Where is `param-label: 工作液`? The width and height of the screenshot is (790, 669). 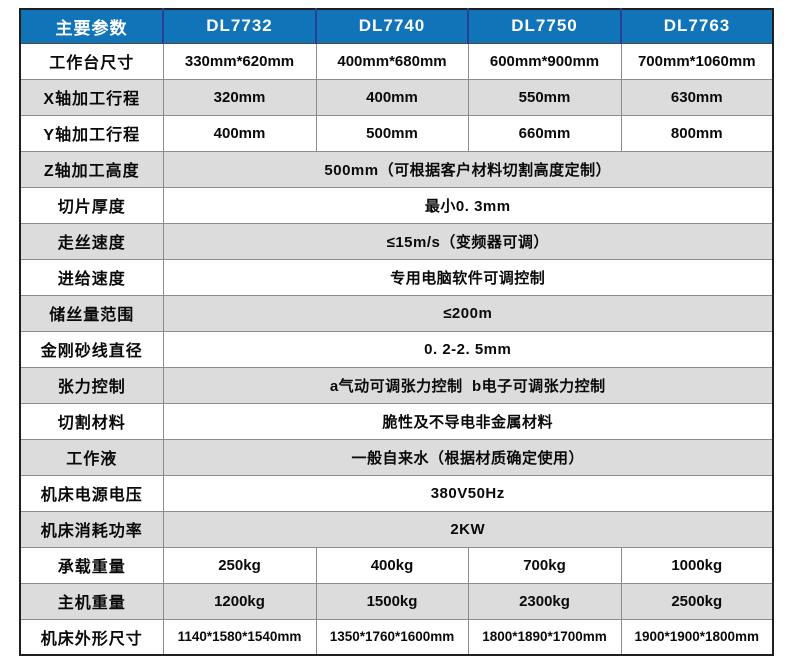
param-label: 工作液 is located at coordinates (91, 457).